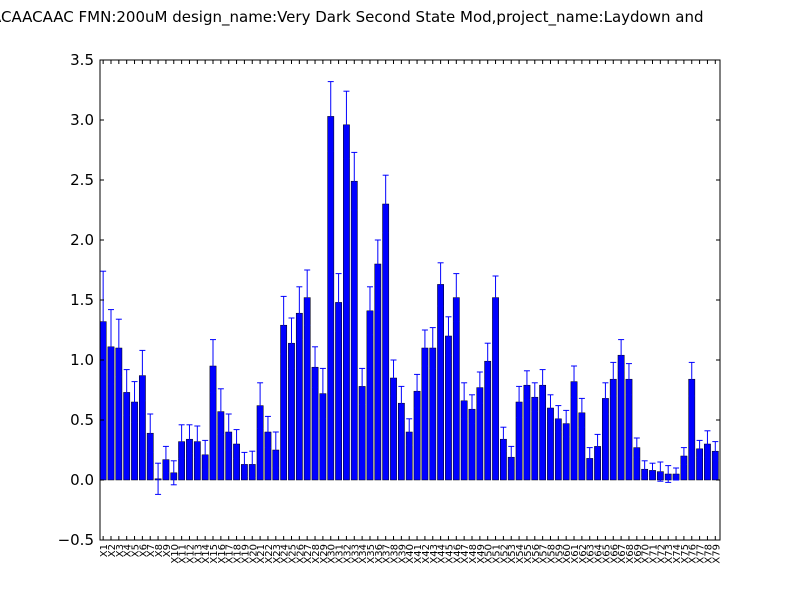 The height and width of the screenshot is (600, 800). Describe the element at coordinates (275, 450) in the screenshot. I see `error-bar-X23` at that location.